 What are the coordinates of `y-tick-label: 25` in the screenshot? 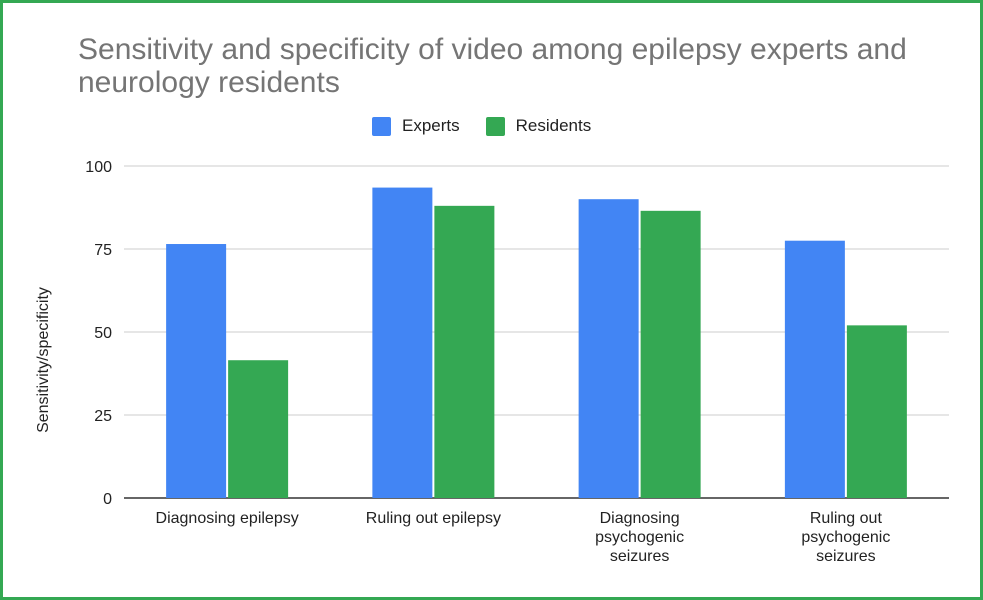 It's located at (103, 416).